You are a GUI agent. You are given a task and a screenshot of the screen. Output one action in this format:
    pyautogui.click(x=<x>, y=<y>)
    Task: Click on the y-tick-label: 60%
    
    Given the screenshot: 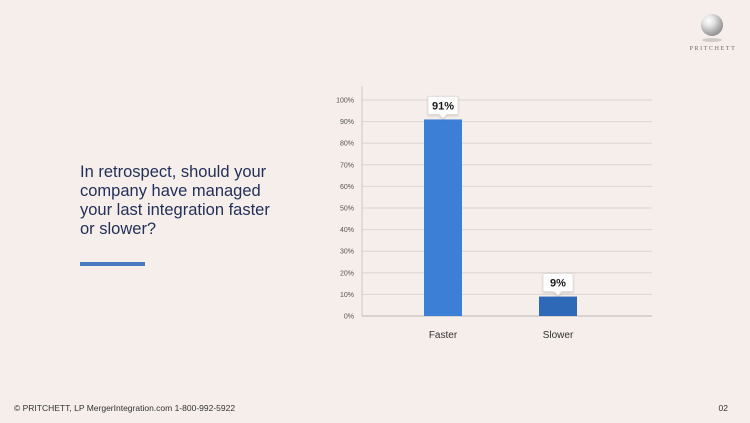 What is the action you would take?
    pyautogui.click(x=347, y=187)
    